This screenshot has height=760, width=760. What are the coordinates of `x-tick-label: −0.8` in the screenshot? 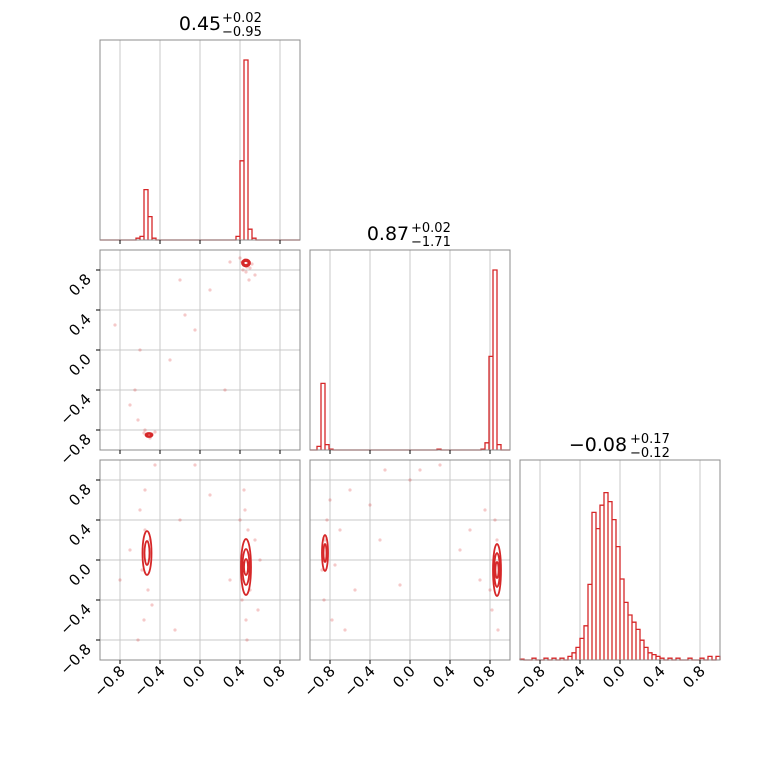 It's located at (109, 681).